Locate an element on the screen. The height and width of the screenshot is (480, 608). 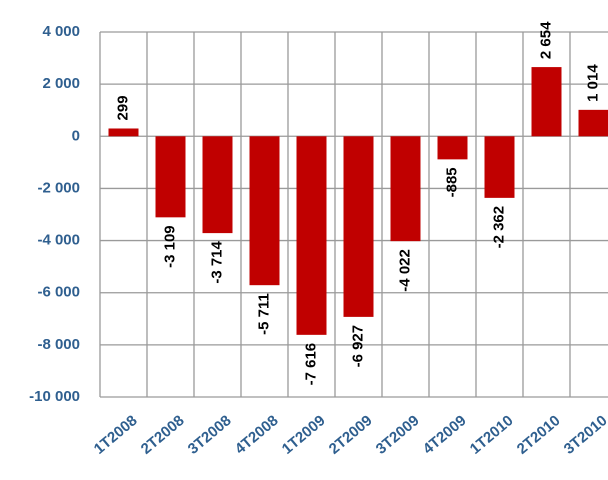
x-tick-label: 3T2009 is located at coordinates (398, 435).